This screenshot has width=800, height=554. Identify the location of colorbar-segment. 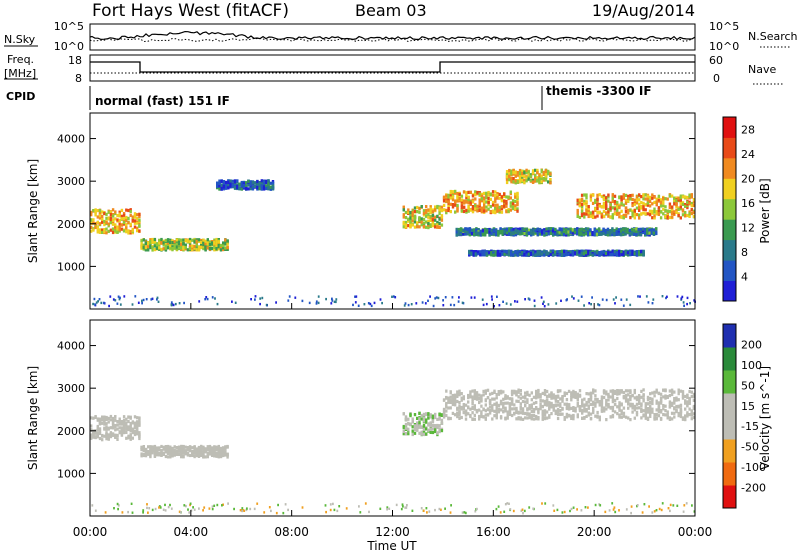
(729, 250).